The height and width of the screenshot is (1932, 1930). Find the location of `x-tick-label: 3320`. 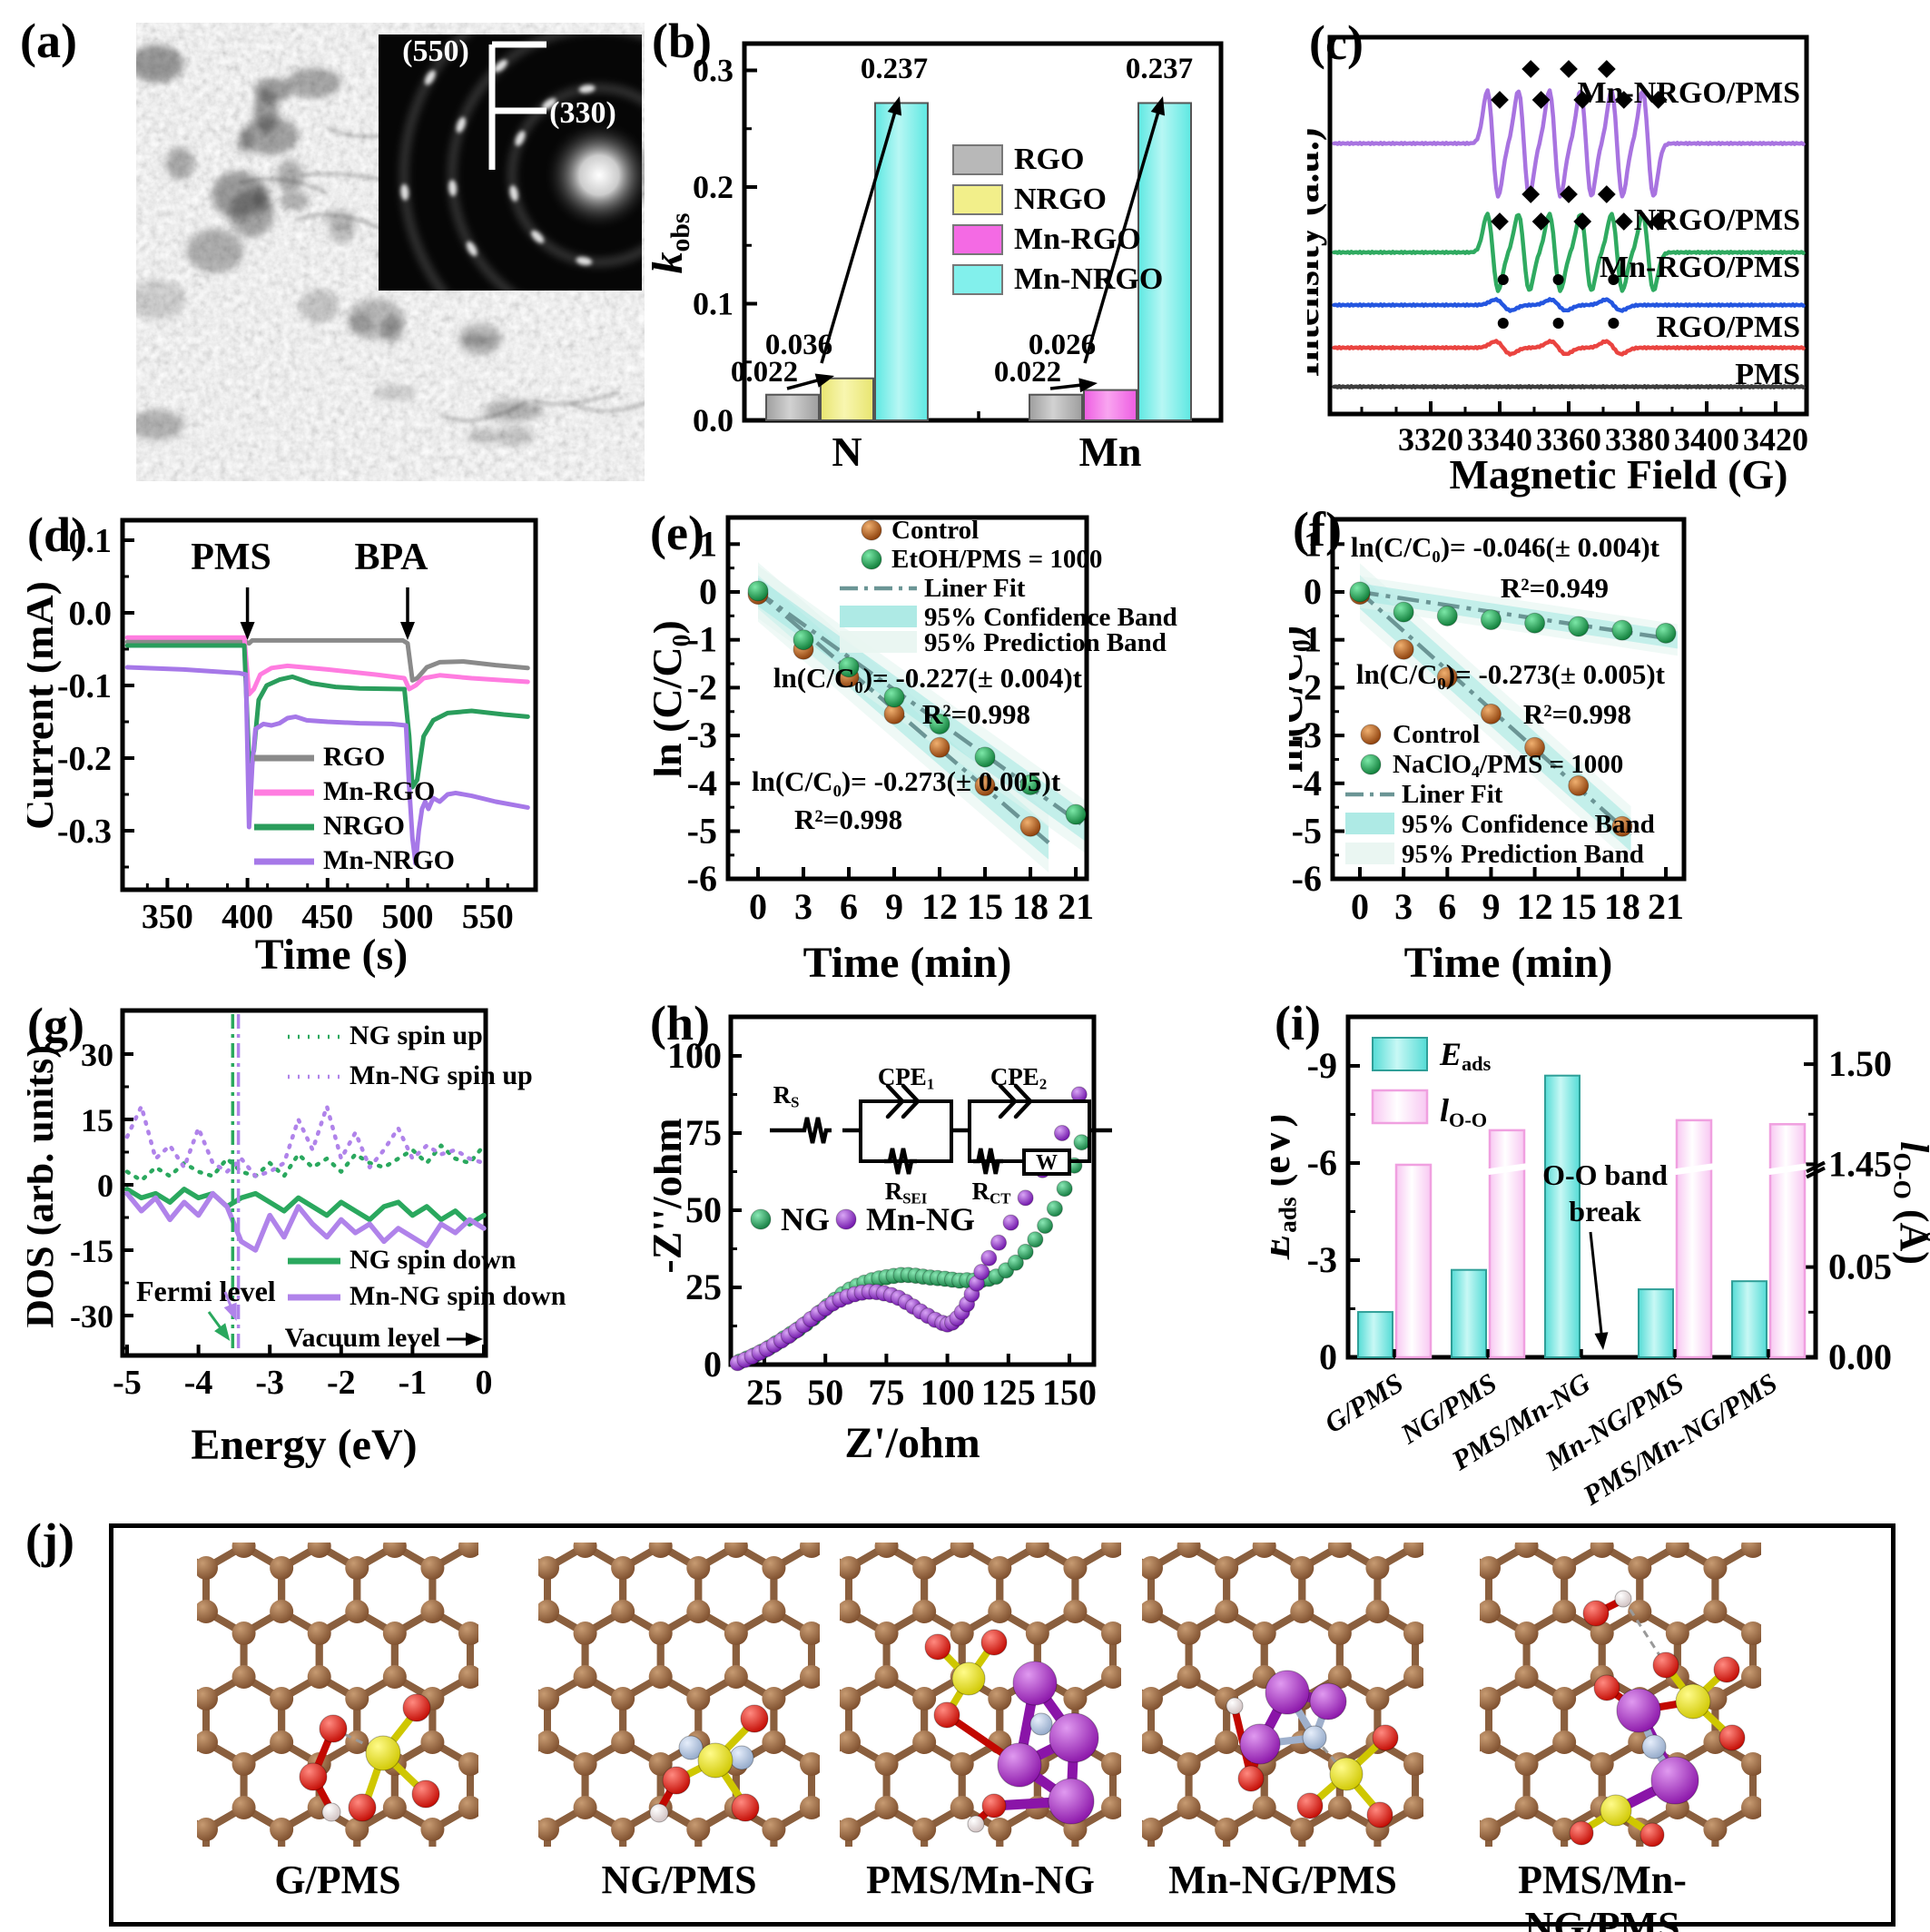

x-tick-label: 3320 is located at coordinates (1431, 439).